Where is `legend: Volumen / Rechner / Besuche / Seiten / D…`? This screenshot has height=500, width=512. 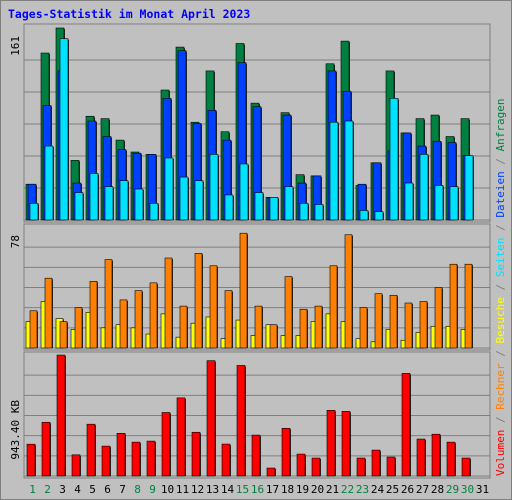
legend: Volumen / Rechner / Besuche / Seiten / D… is located at coordinates (500, 287).